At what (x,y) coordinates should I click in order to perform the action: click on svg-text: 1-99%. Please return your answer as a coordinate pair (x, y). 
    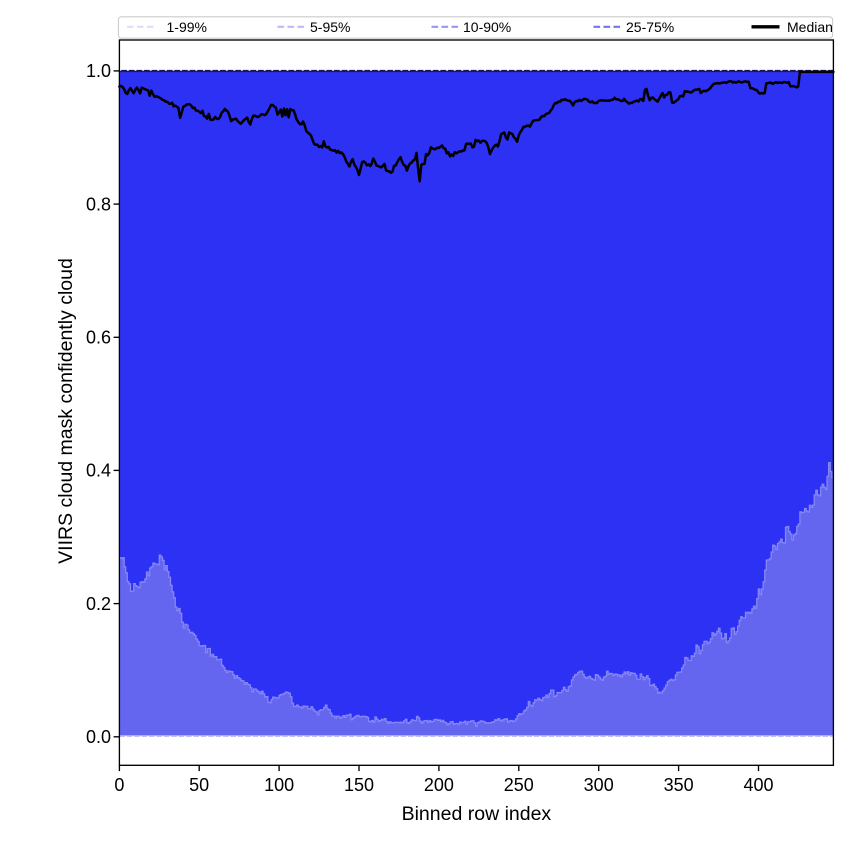
    Looking at the image, I should click on (187, 27).